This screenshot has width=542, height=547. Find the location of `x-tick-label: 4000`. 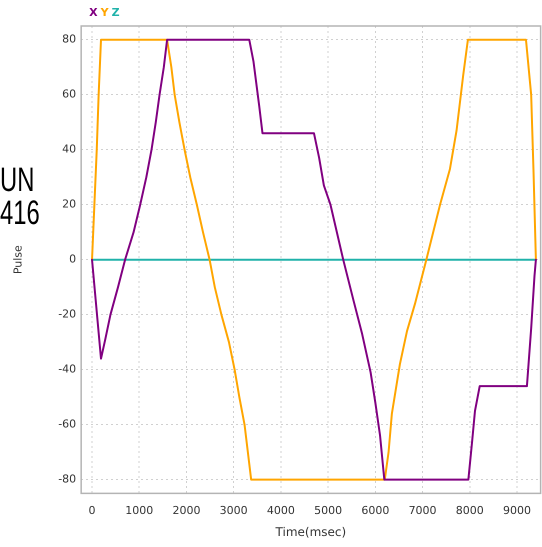

x-tick-label: 4000 is located at coordinates (280, 510).